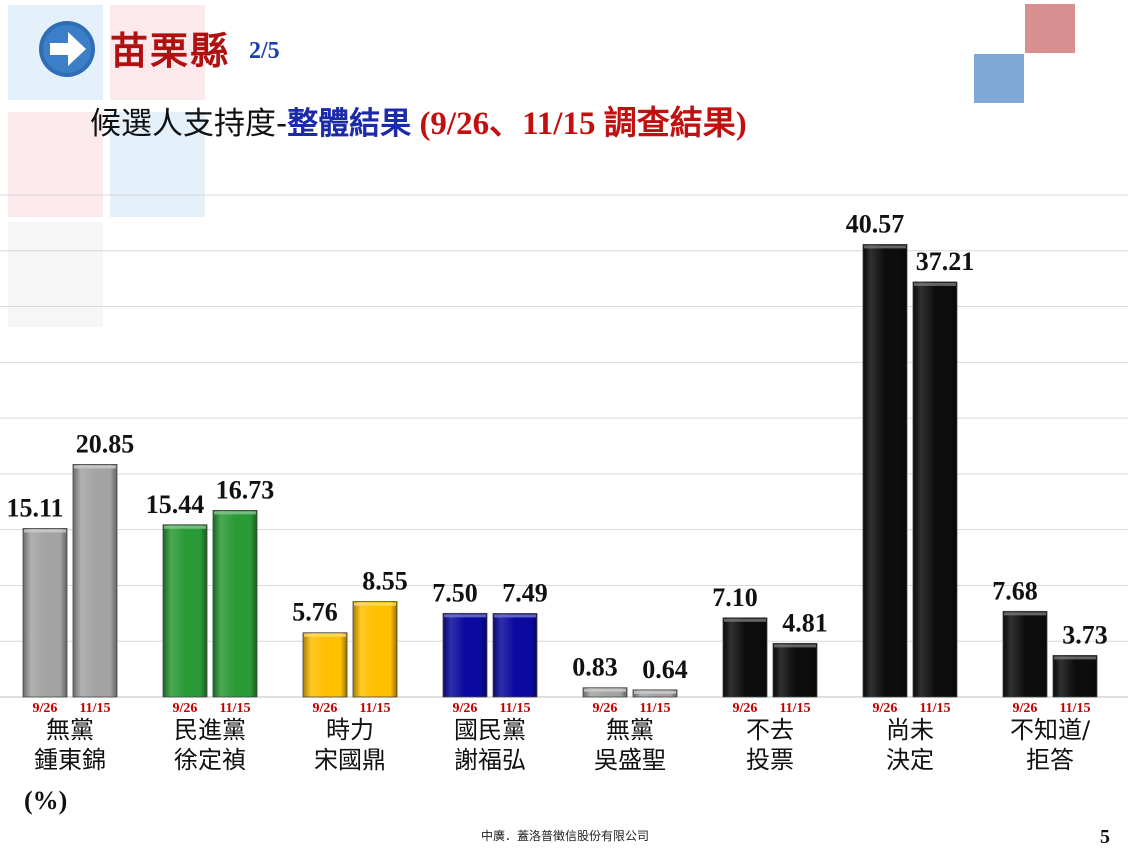  Describe the element at coordinates (1085, 634) in the screenshot. I see `data-label: 3.73` at that location.